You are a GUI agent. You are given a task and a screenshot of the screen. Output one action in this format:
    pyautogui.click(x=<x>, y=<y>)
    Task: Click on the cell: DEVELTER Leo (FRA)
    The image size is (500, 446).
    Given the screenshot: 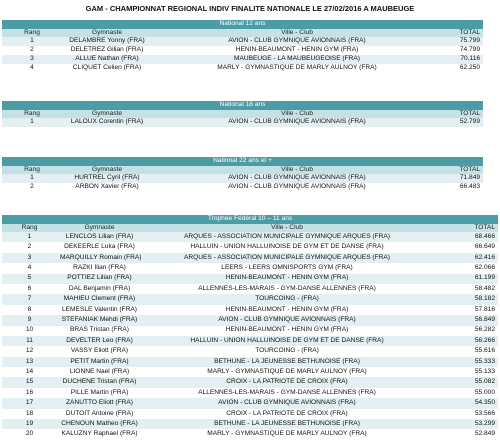 What is the action you would take?
    pyautogui.click(x=99, y=341)
    